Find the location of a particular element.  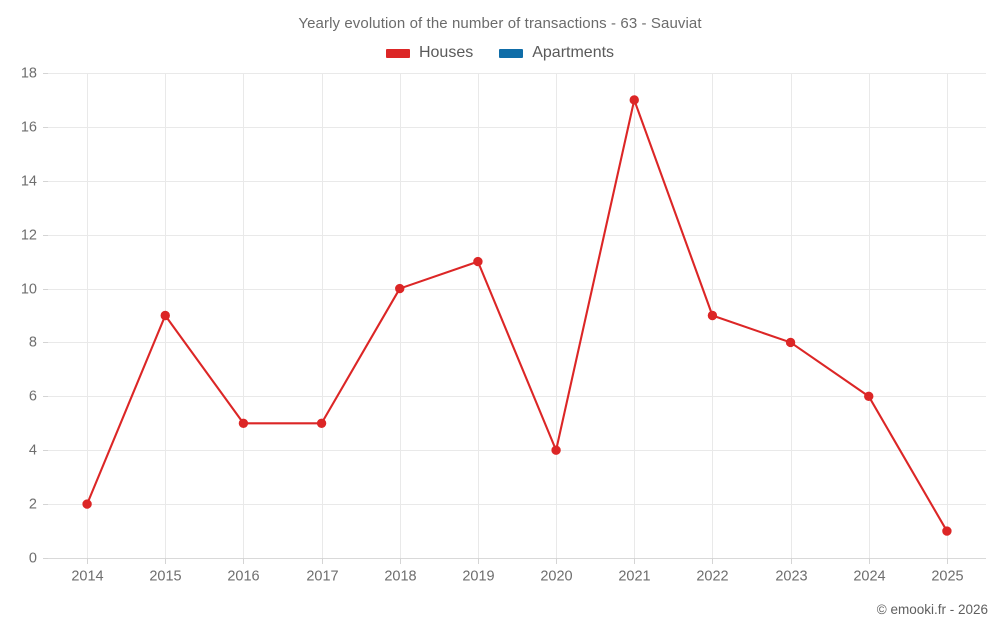

x-tick-label: 2017 is located at coordinates (322, 577).